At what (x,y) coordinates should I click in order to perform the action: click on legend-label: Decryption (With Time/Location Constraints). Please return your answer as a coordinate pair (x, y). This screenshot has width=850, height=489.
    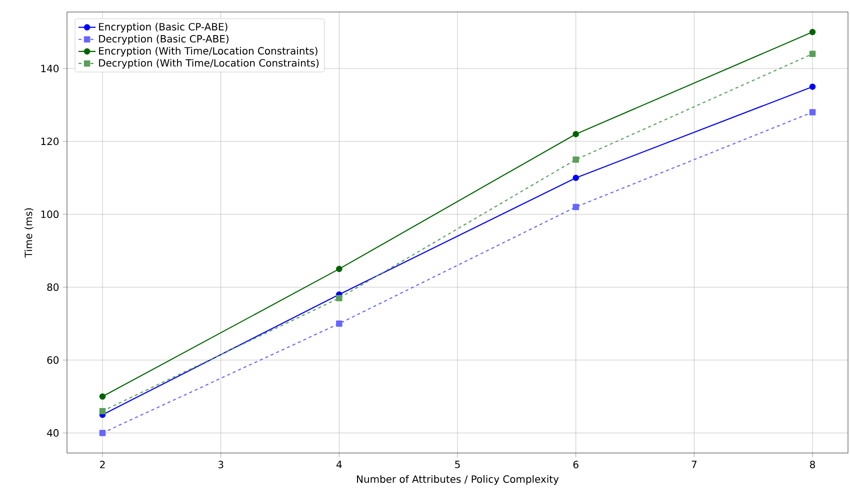
    Looking at the image, I should click on (209, 63).